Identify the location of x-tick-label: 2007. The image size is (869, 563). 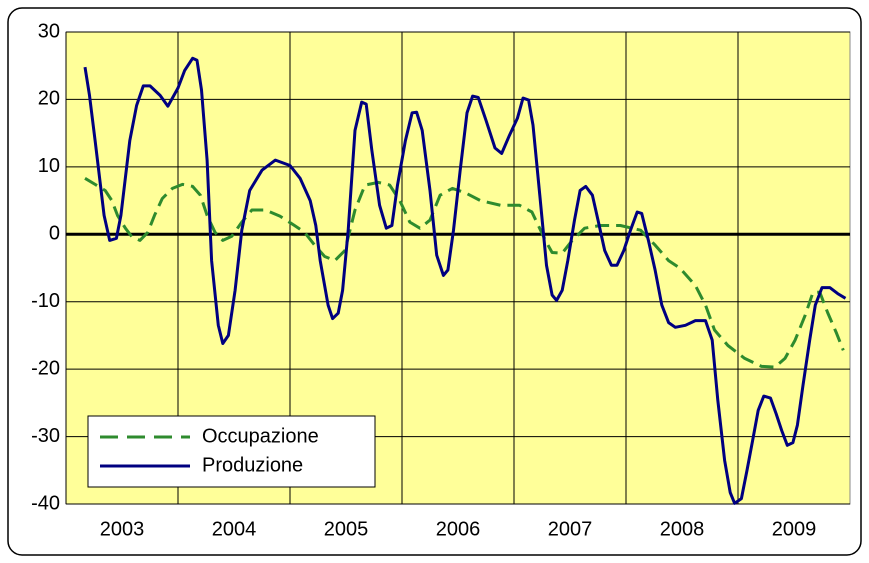
(570, 529).